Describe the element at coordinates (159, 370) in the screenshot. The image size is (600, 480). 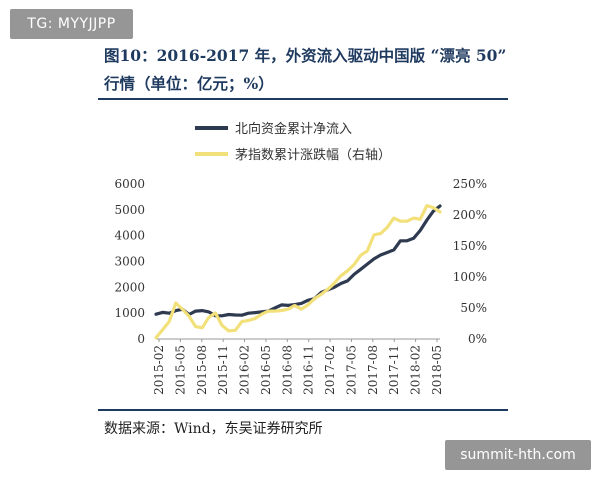
I see `x-axis-tick-label: 2015-02` at that location.